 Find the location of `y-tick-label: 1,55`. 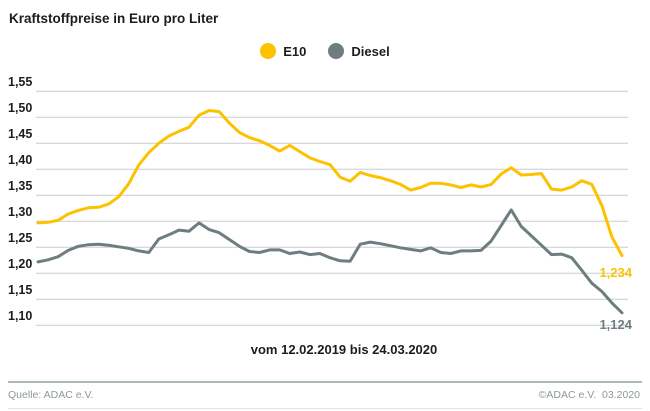

y-tick-label: 1,55 is located at coordinates (20, 82).